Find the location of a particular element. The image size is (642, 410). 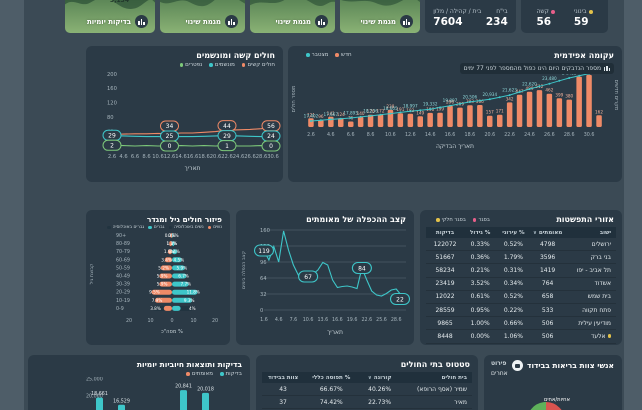

svg-text: 149 is located at coordinates (420, 112).